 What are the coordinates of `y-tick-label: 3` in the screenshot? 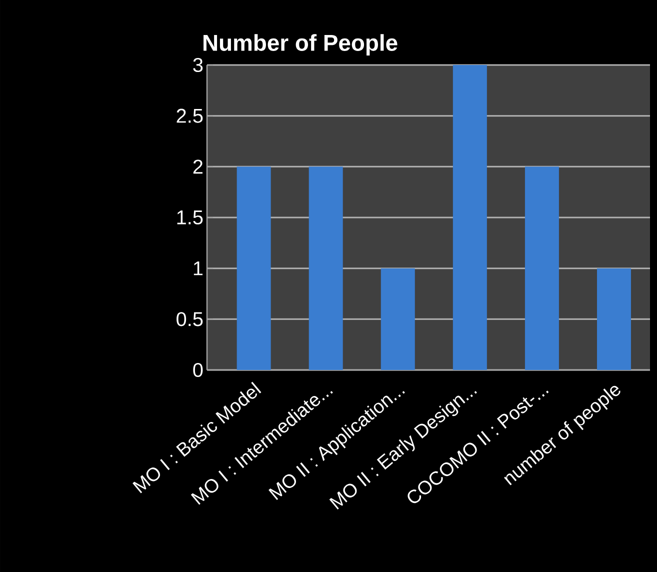 It's located at (198, 65).